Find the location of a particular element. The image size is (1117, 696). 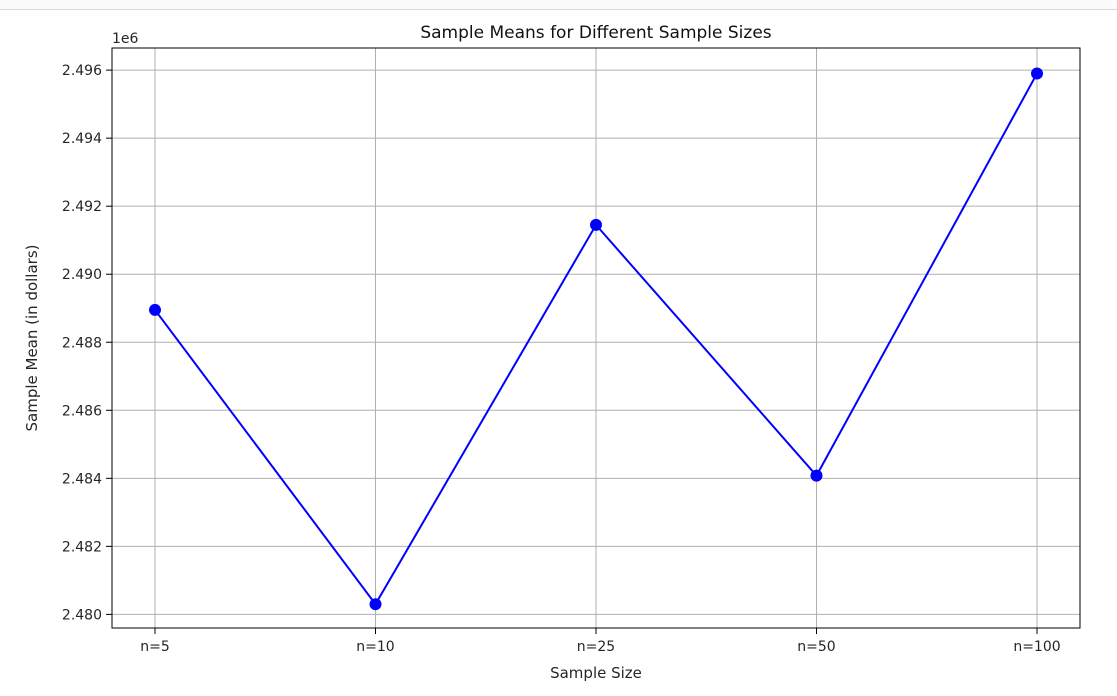

y-tick-label: 2.482 is located at coordinates (82, 547).